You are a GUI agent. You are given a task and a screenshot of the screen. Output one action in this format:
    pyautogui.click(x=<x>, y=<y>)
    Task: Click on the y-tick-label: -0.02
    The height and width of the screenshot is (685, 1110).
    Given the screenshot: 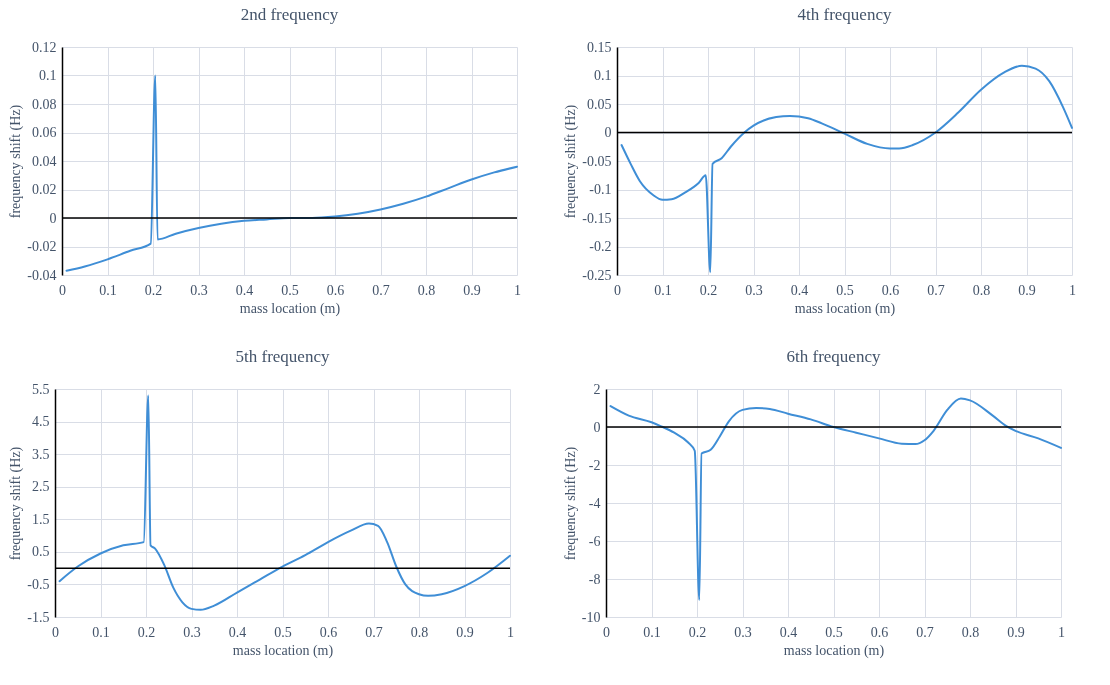 What is the action you would take?
    pyautogui.click(x=42, y=246)
    